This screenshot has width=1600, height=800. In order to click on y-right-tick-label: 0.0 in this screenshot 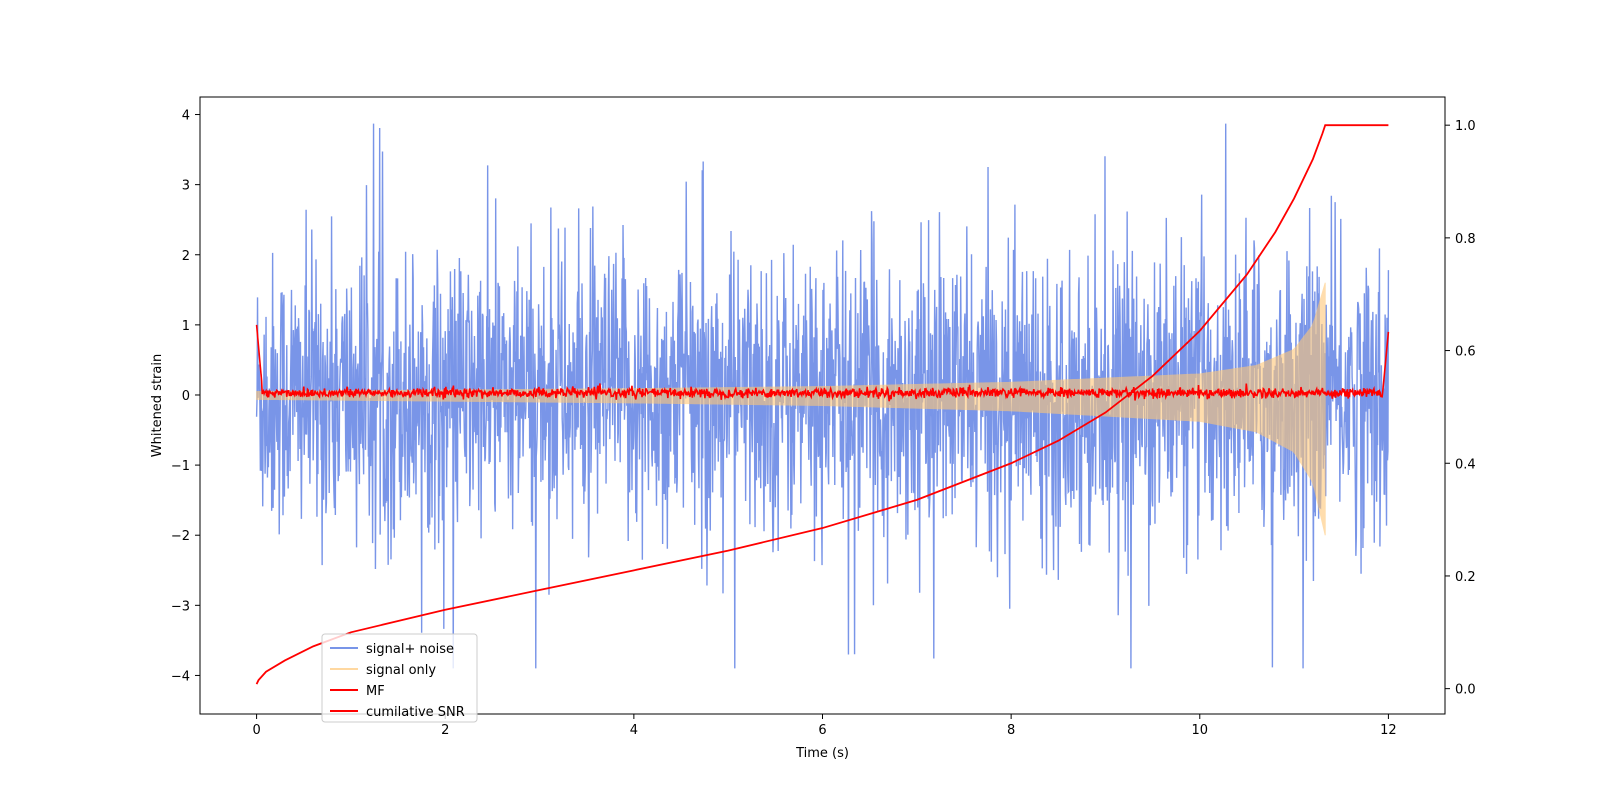, I will do `click(1465, 690)`.